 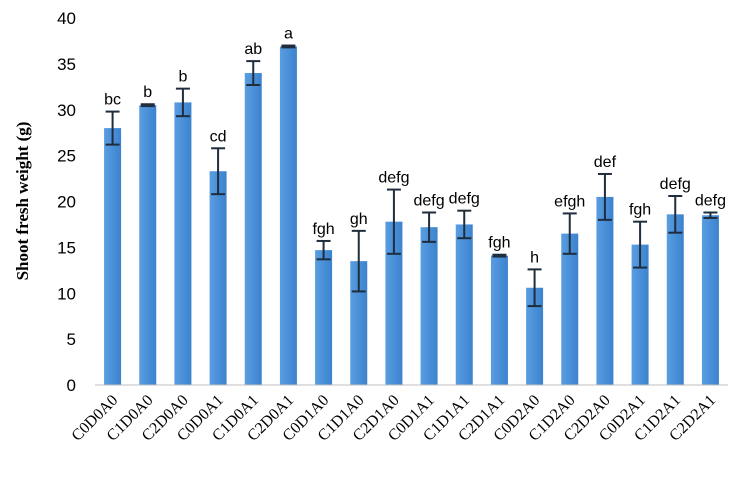 I want to click on y-axis-label: Shoot fresh weight (g), so click(x=22, y=201).